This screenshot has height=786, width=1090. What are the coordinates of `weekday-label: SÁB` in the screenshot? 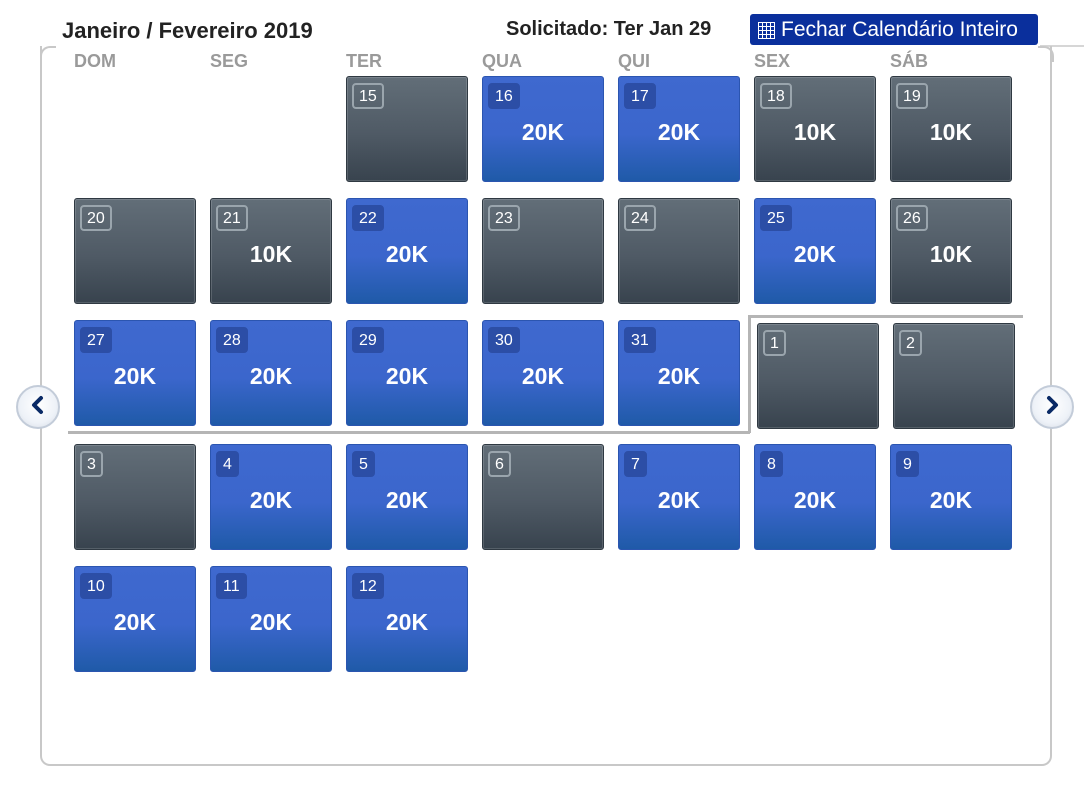 It's located at (909, 61).